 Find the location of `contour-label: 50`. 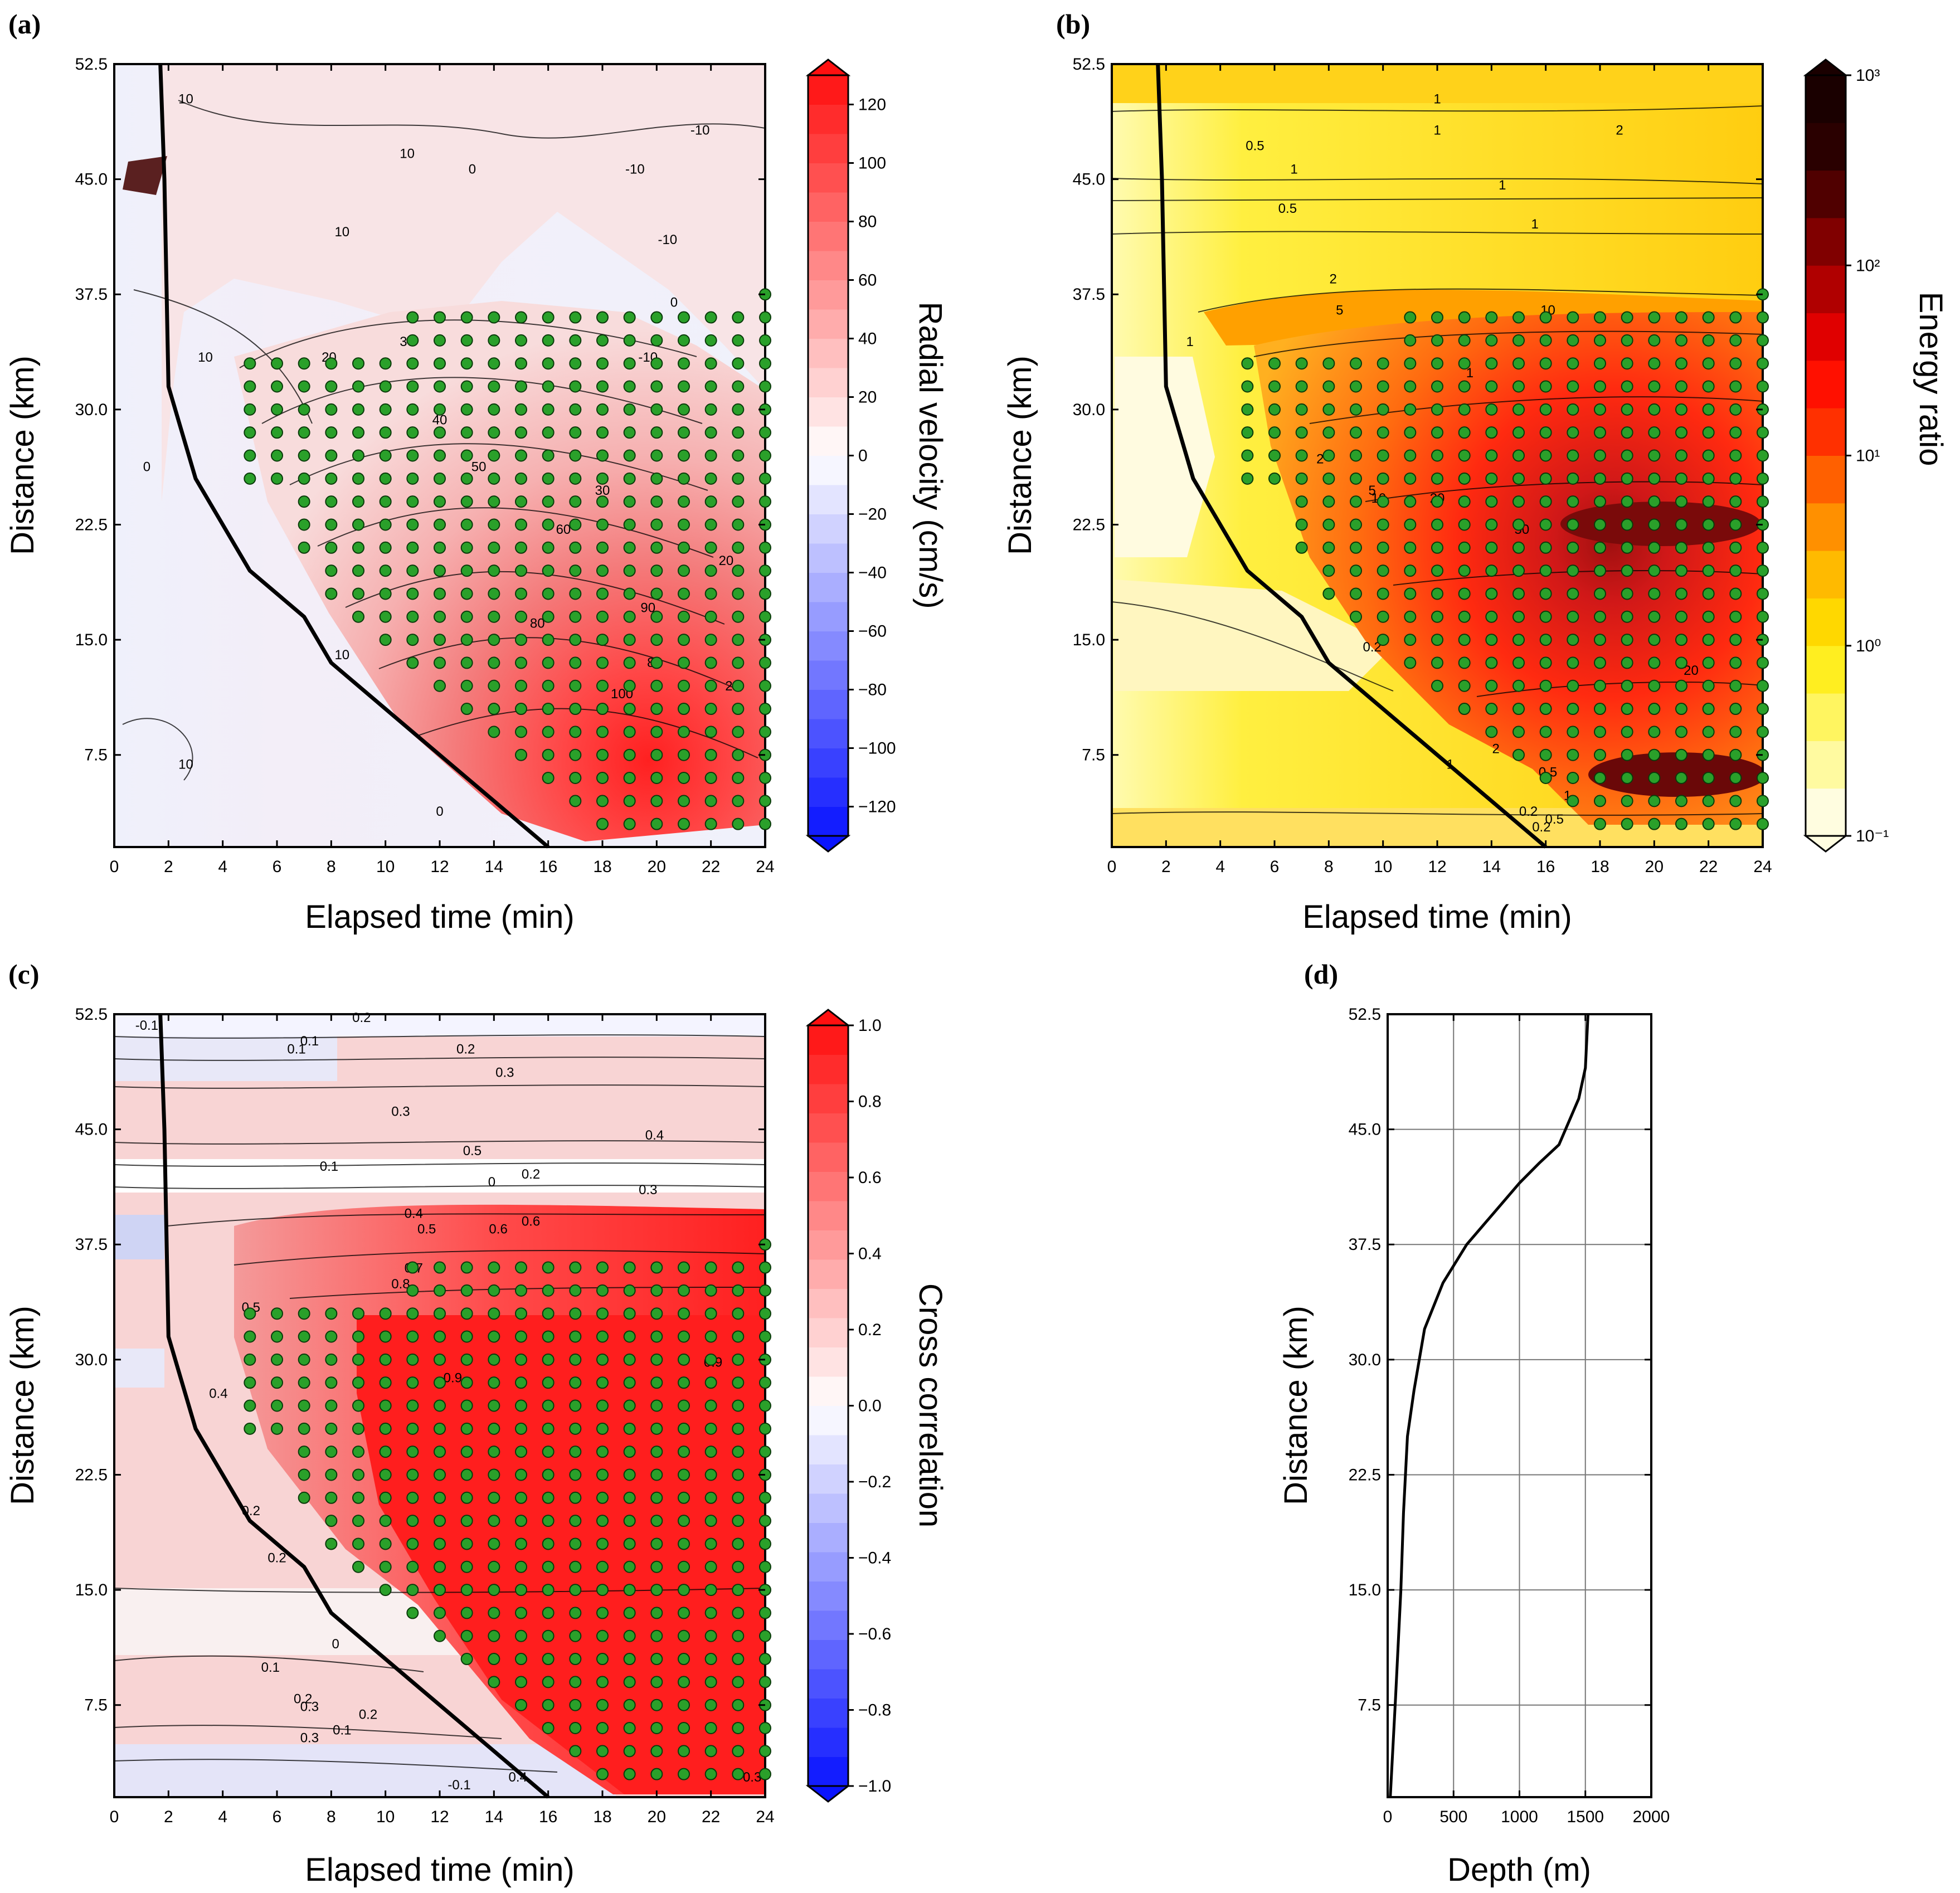

contour-label: 50 is located at coordinates (479, 467).